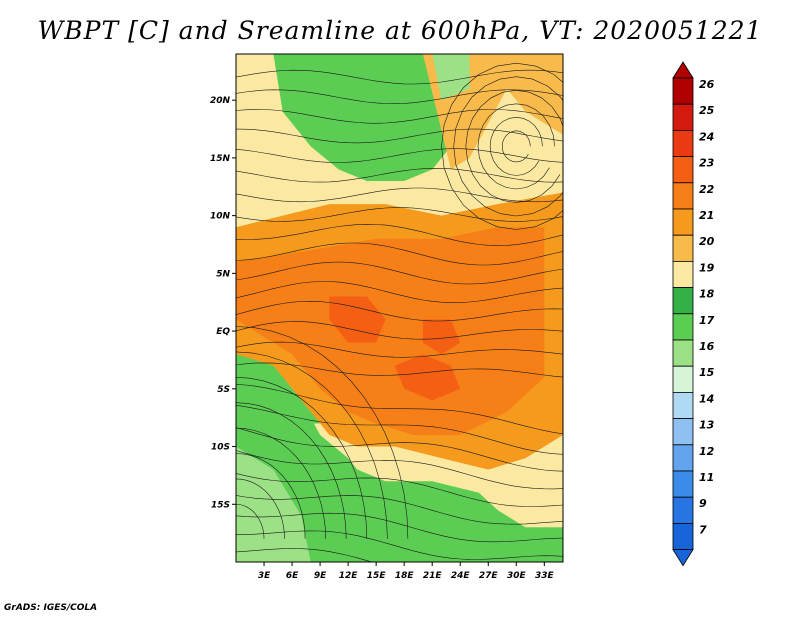 Image resolution: width=800 pixels, height=618 pixels. Describe the element at coordinates (545, 576) in the screenshot. I see `x-tick-label: 33E` at that location.